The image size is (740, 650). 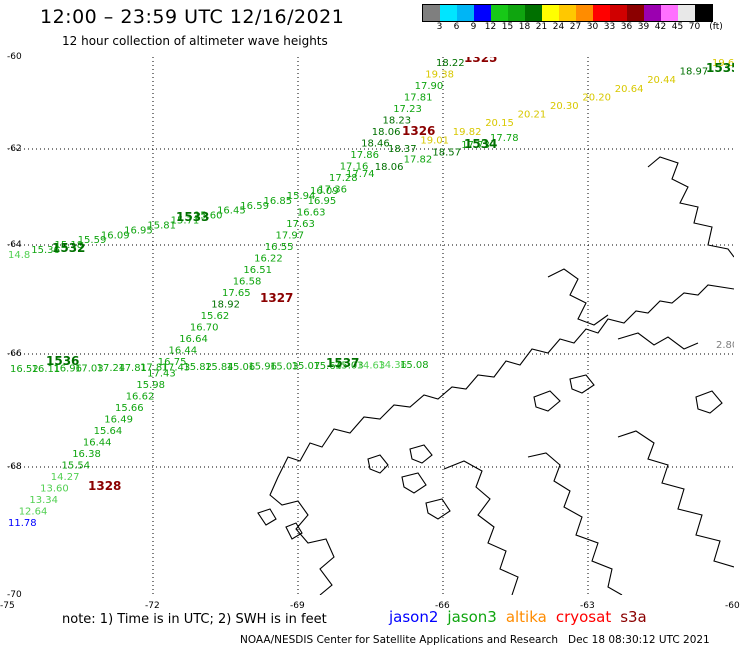 I want to click on wave-height-value: 16.64, so click(x=193, y=339).